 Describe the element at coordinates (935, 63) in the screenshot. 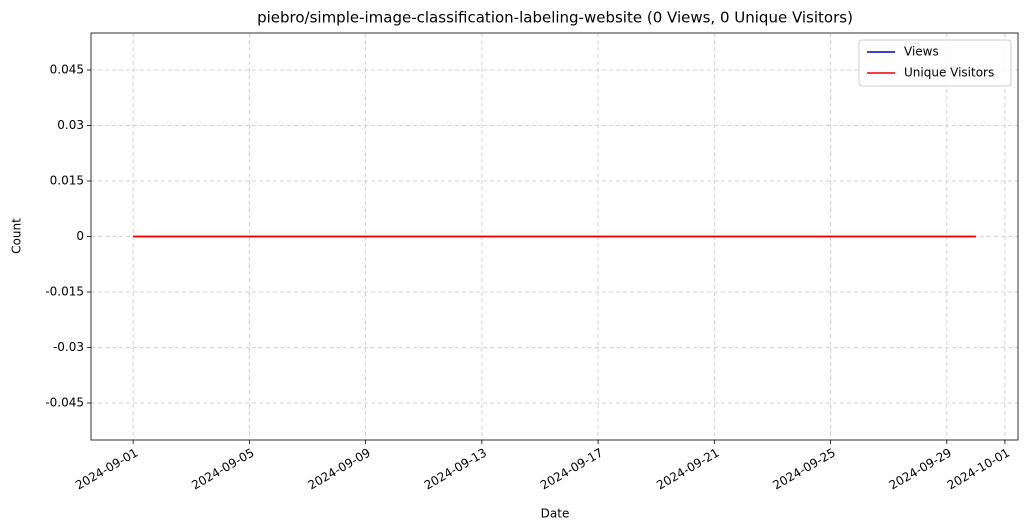

I see `legend-box` at that location.